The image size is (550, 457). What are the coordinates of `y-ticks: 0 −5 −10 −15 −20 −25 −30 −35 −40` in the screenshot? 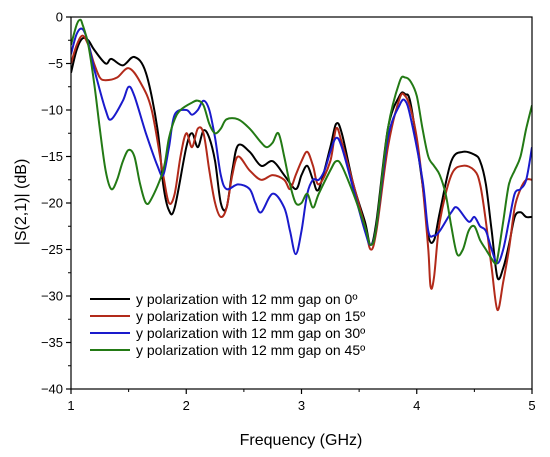 It's located at (56, 203).